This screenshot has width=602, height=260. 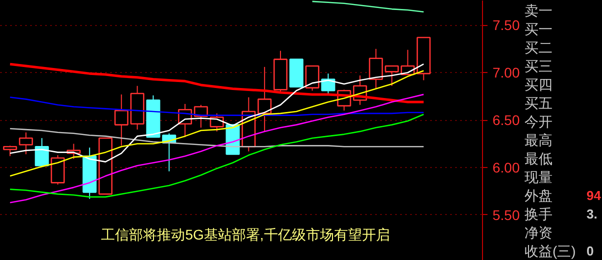 I want to click on text: 现量, so click(x=538, y=177).